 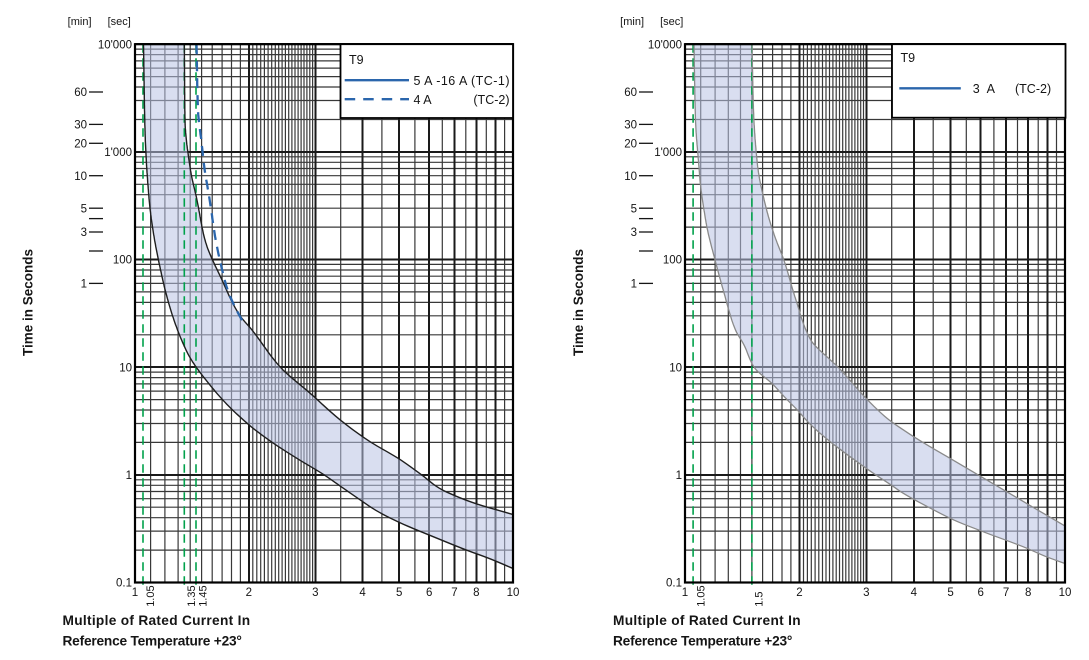 I want to click on svg-text: 3 A, so click(x=984, y=89).